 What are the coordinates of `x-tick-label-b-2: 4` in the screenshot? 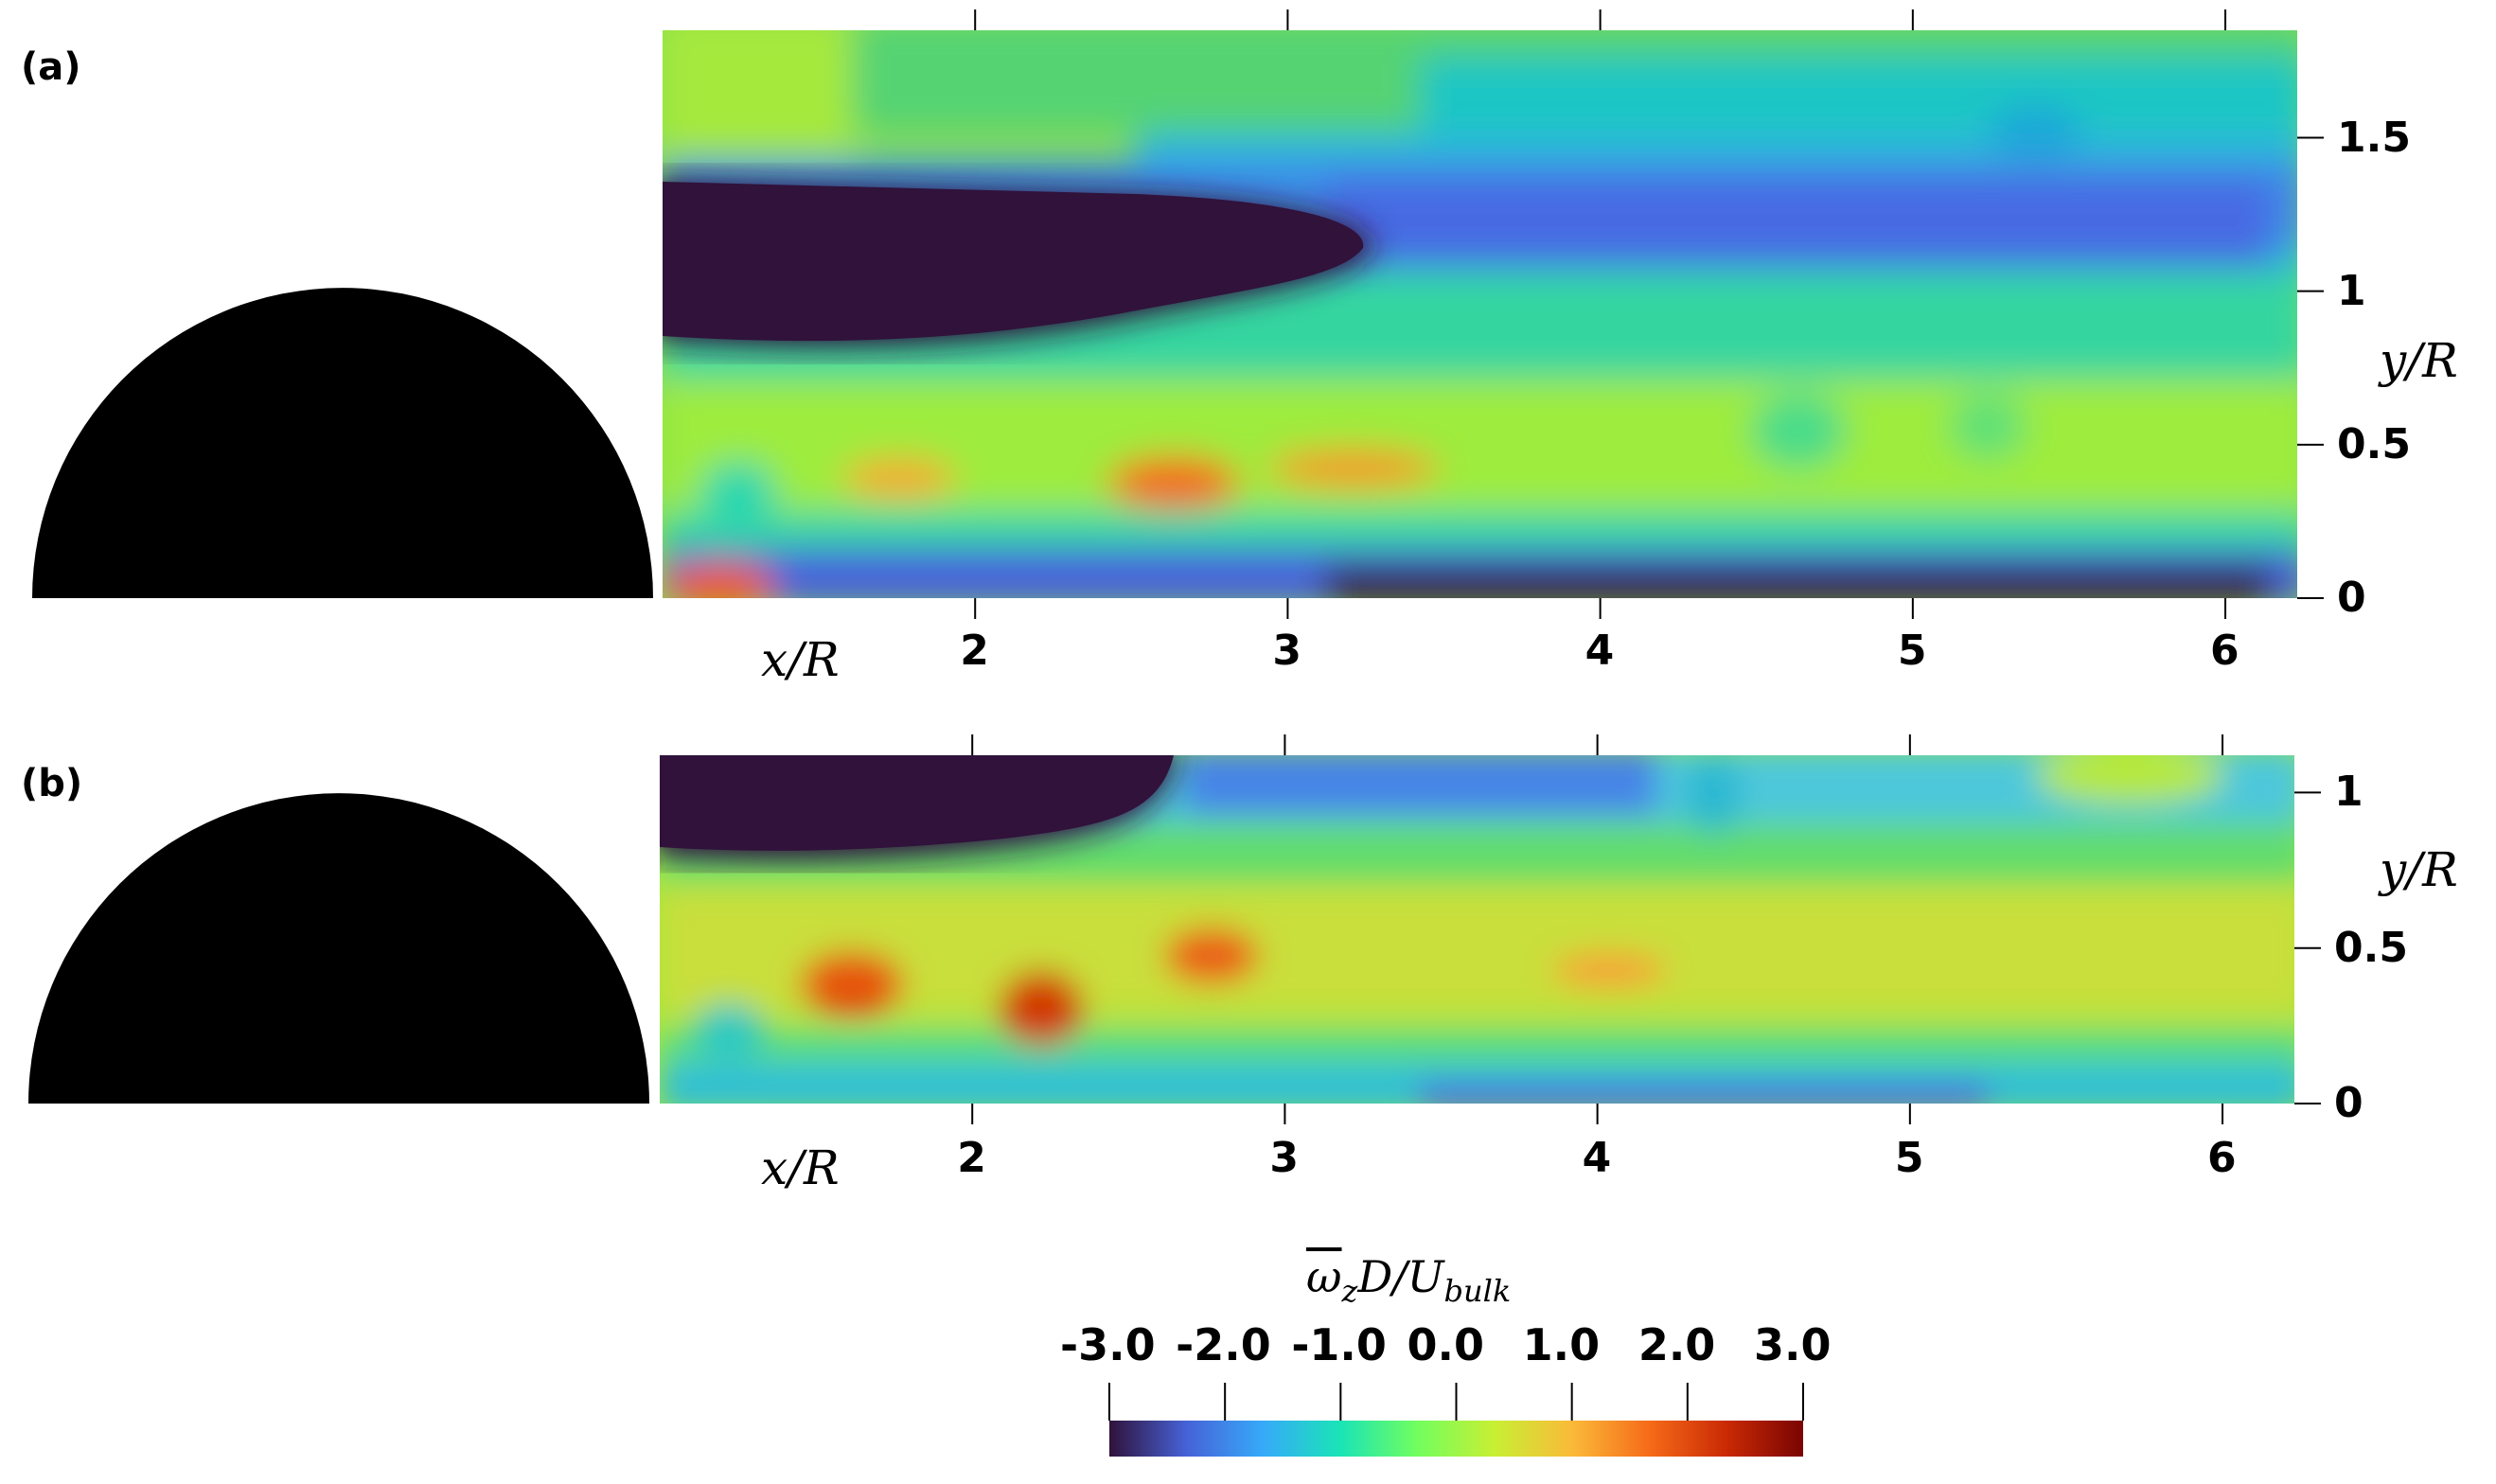 It's located at (1597, 1158).